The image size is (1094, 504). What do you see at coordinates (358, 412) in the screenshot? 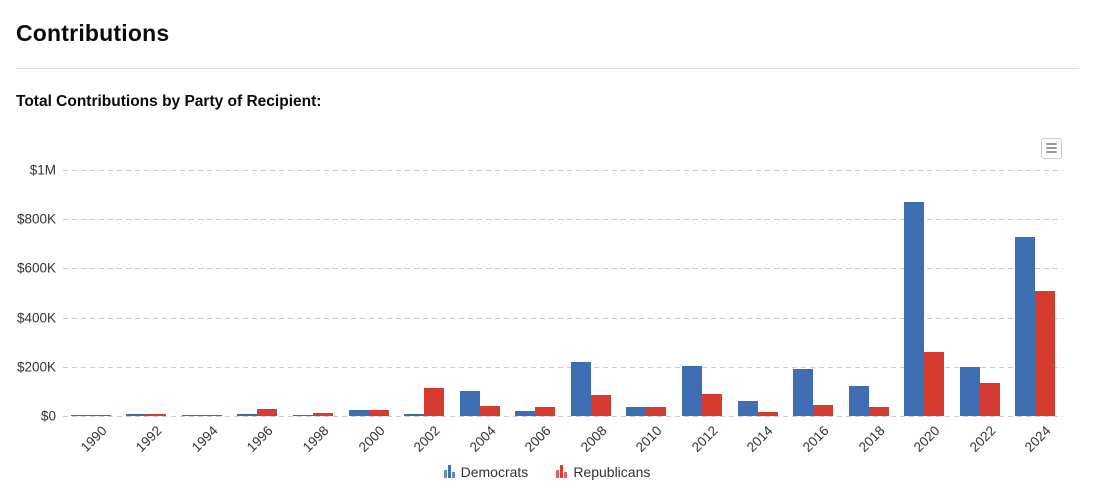
I see `democrats-bar-2000` at bounding box center [358, 412].